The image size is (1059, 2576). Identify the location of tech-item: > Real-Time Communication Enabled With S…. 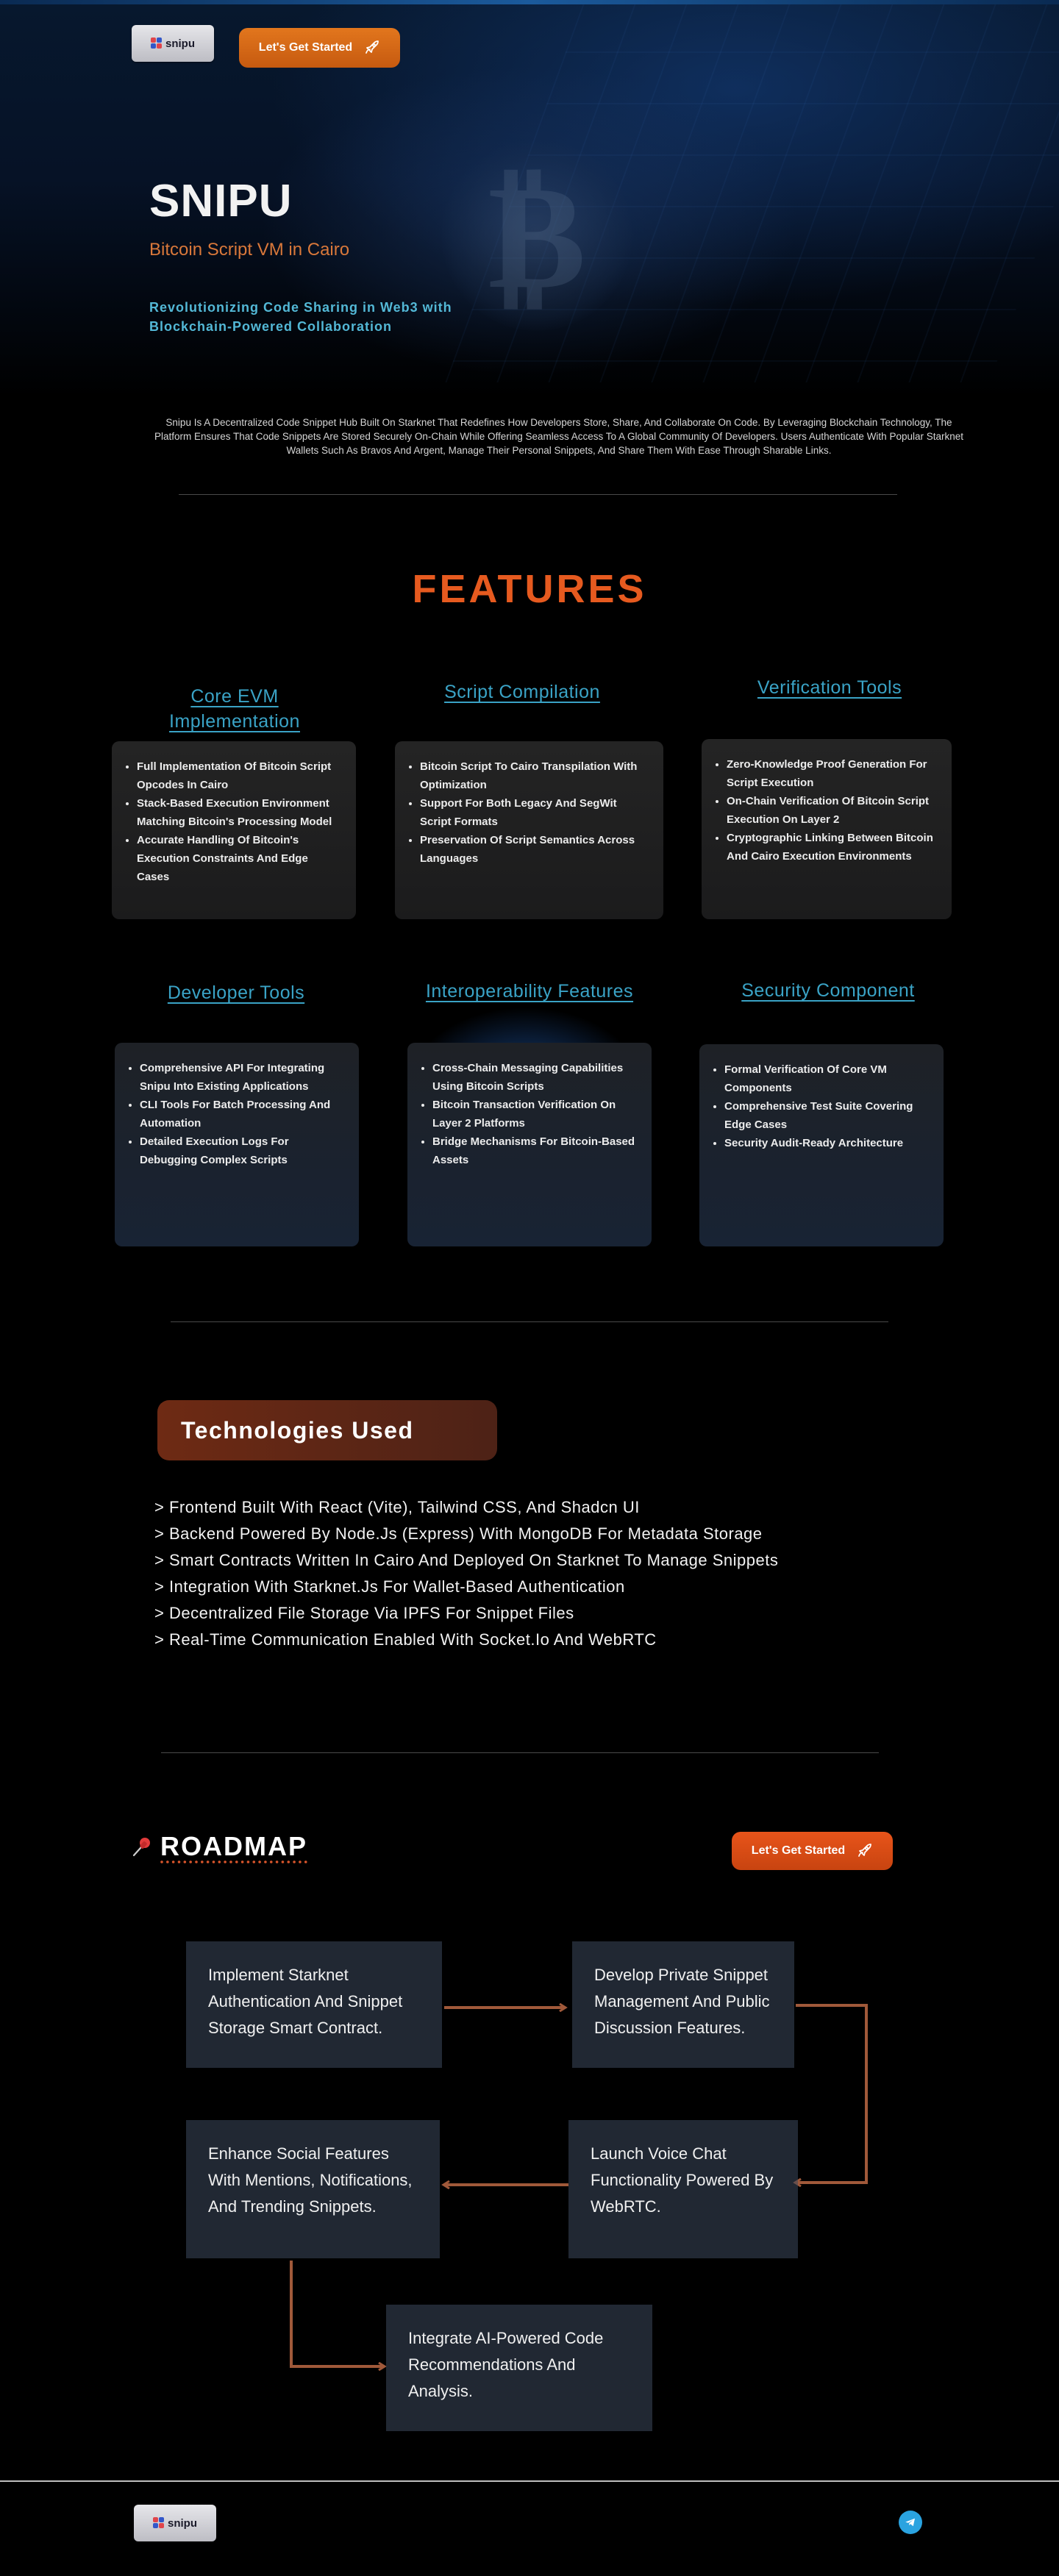
(405, 1639).